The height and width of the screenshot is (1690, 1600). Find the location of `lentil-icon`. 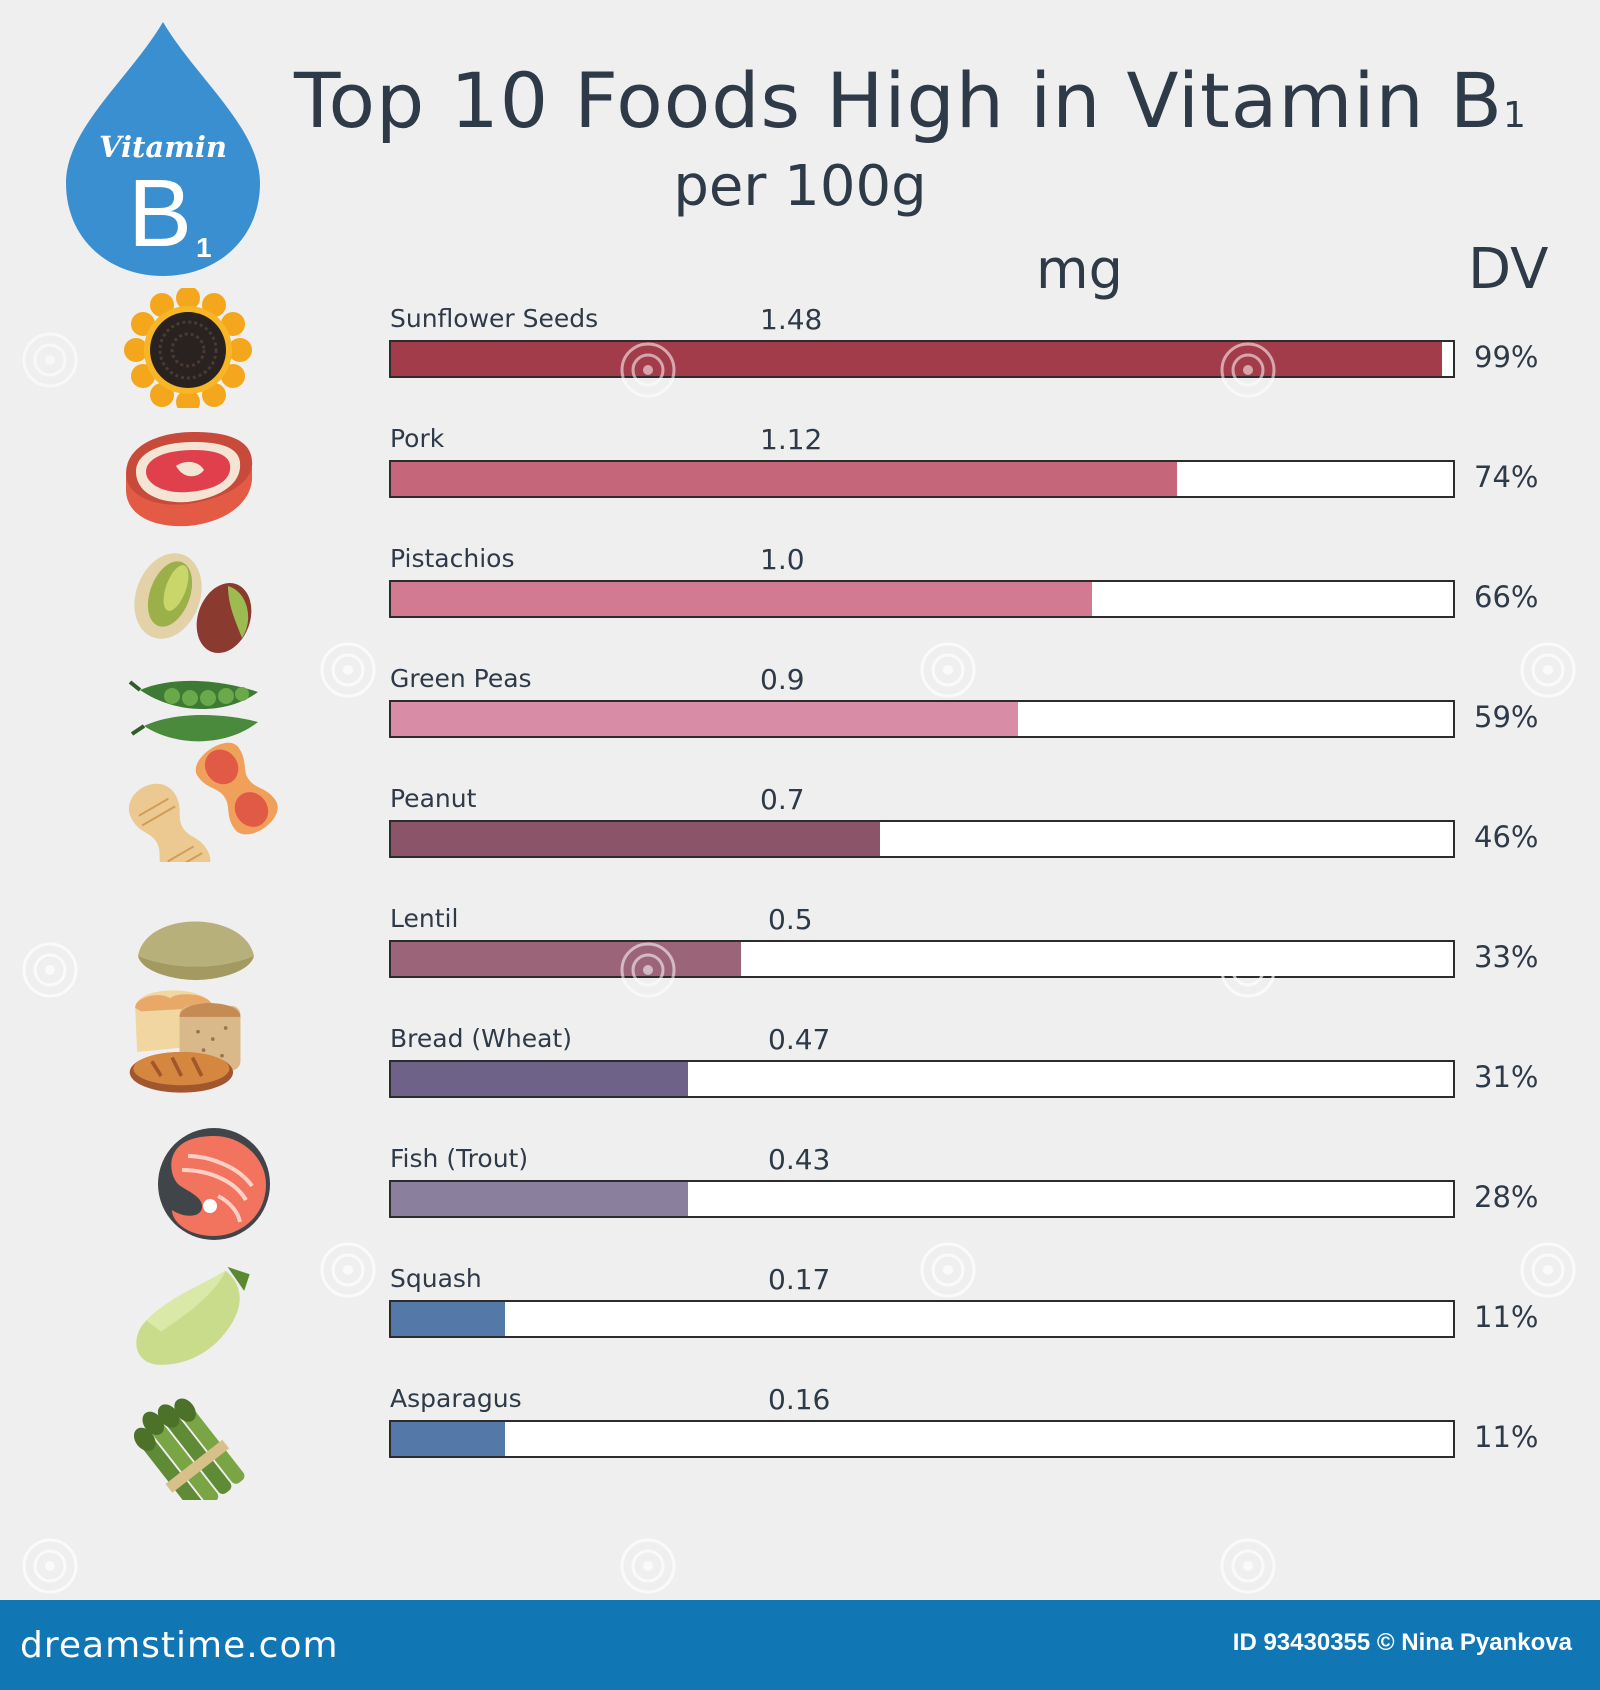

lentil-icon is located at coordinates (196, 950).